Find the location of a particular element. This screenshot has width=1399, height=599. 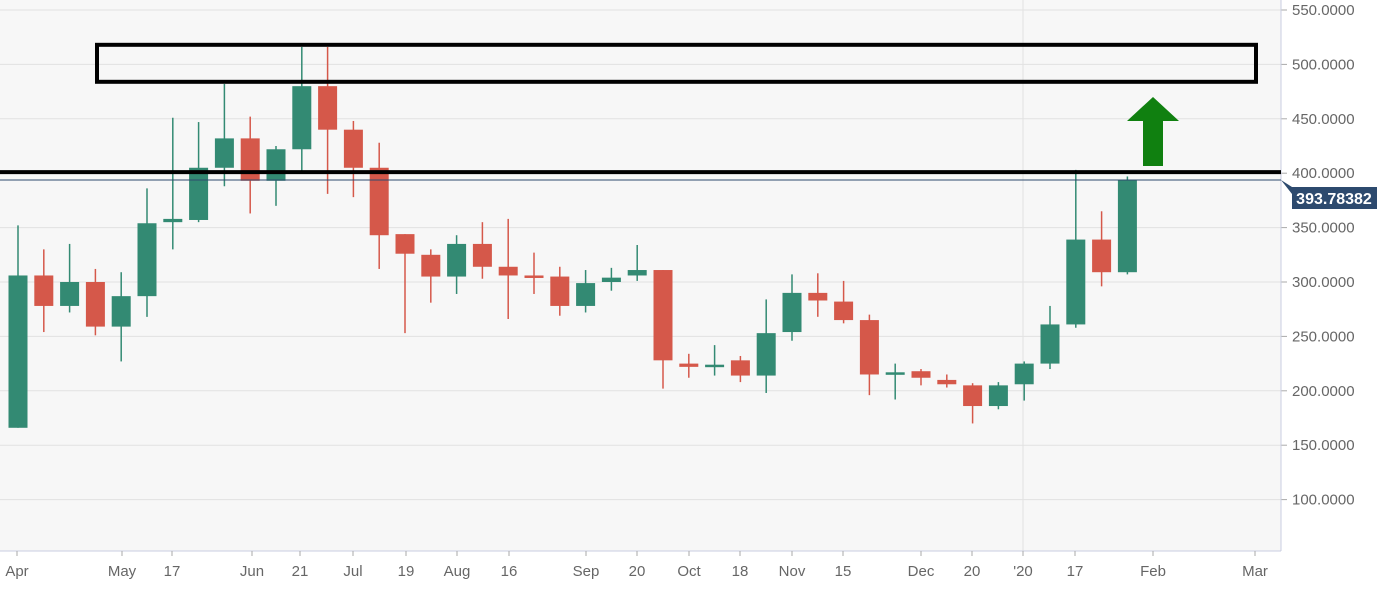

y-tick-label: 450.0000 is located at coordinates (1323, 119).